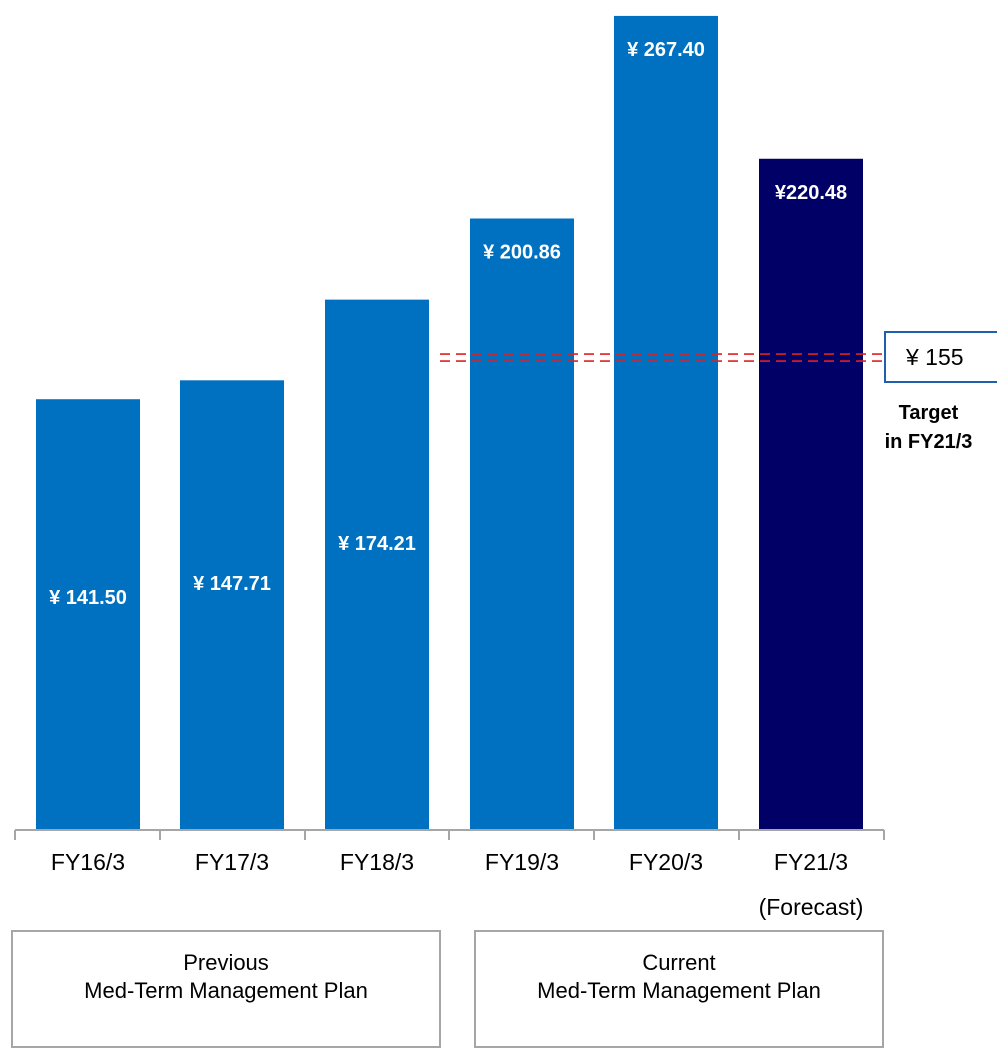  I want to click on value-label: ¥220.48, so click(811, 193).